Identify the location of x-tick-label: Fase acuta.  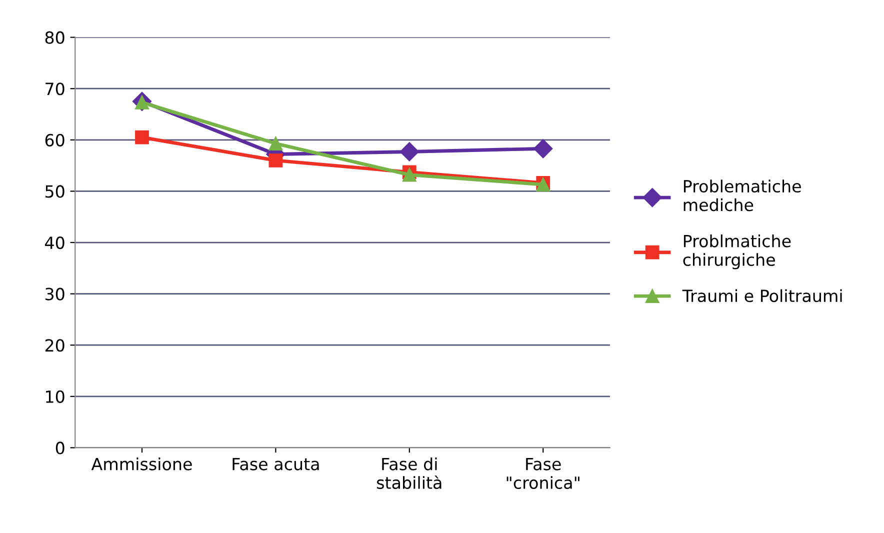
(275, 464).